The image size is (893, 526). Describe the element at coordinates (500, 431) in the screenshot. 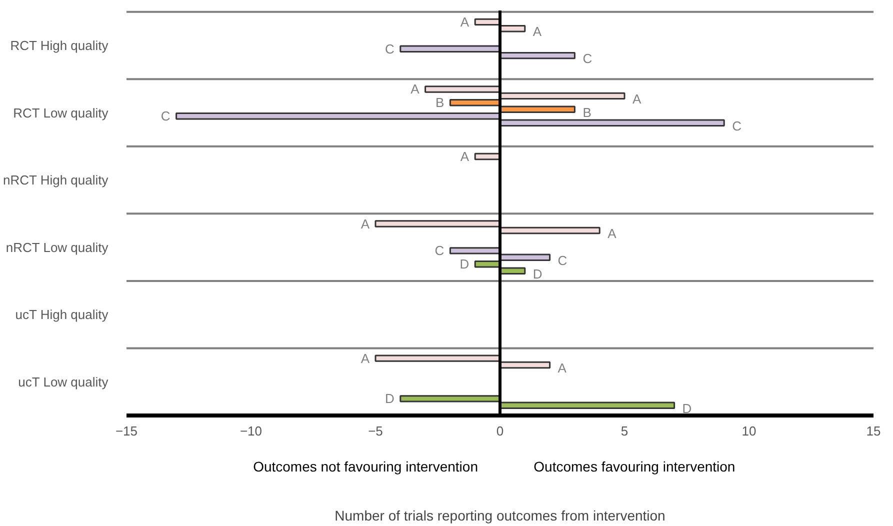

I see `x-tick-label: 0` at that location.